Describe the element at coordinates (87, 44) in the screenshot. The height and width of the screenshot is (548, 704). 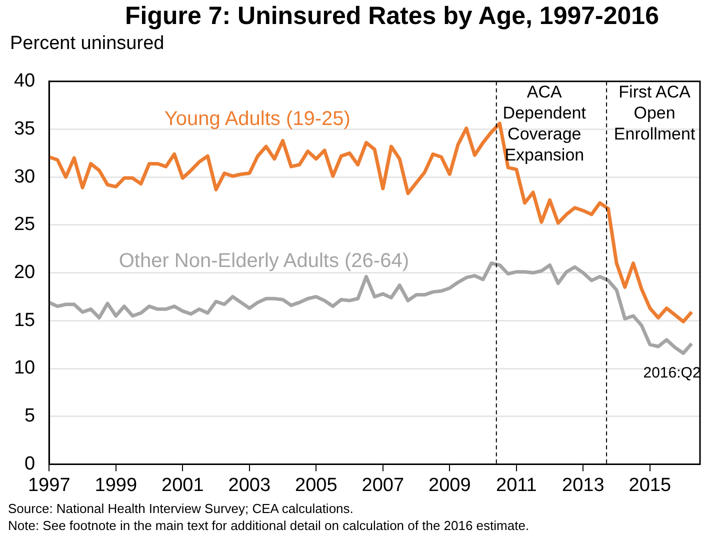
I see `y-axis-title: Percent uninsured` at that location.